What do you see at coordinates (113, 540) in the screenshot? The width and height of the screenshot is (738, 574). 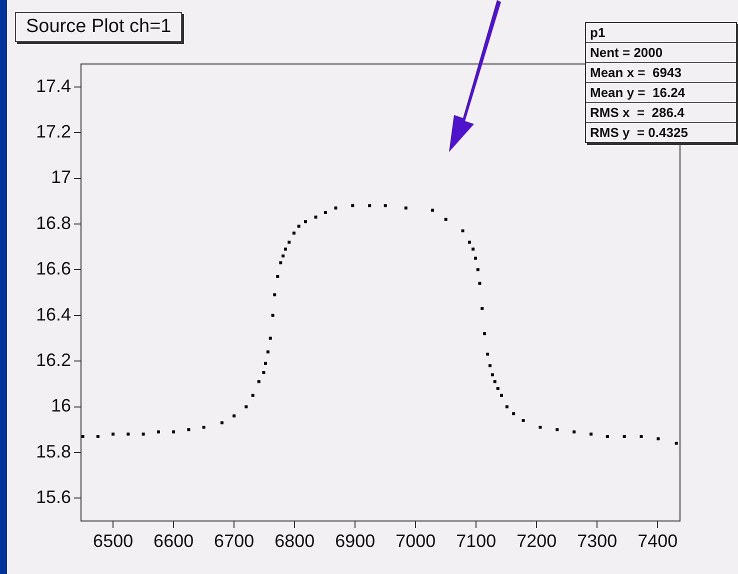 I see `x-tick-label: 6500` at bounding box center [113, 540].